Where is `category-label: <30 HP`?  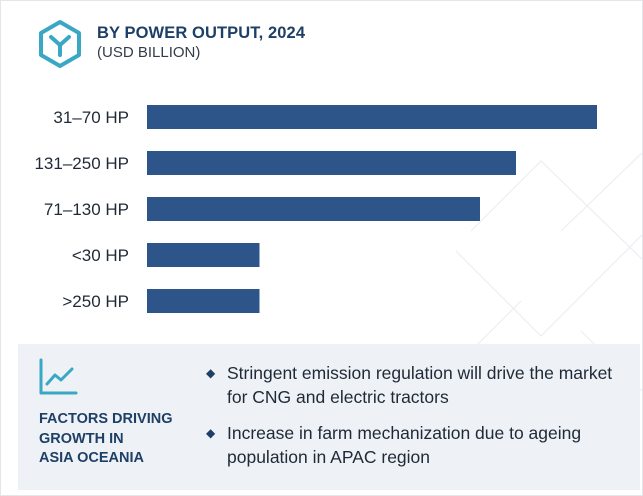
category-label: <30 HP is located at coordinates (100, 255).